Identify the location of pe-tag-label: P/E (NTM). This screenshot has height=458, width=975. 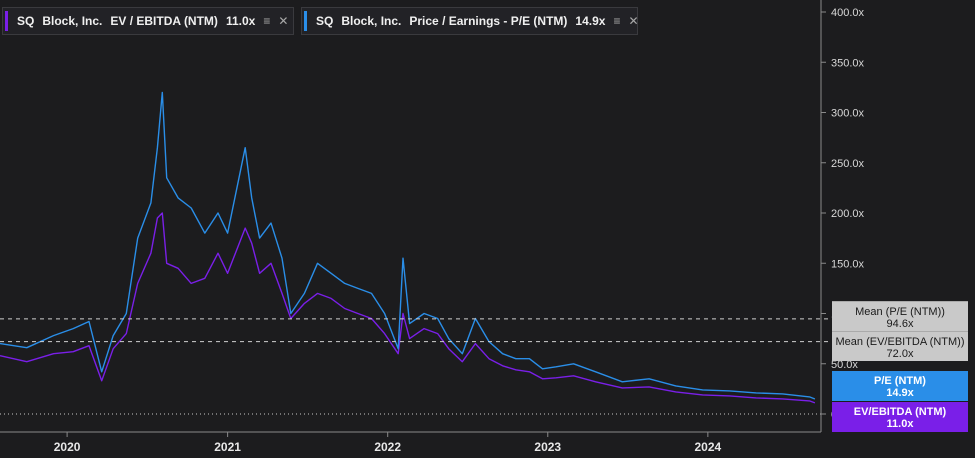
(900, 381).